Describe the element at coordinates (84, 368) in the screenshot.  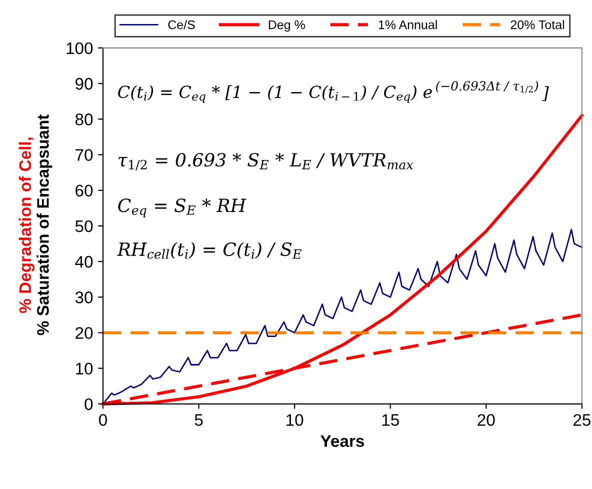
I see `y-tick-label: 10` at that location.